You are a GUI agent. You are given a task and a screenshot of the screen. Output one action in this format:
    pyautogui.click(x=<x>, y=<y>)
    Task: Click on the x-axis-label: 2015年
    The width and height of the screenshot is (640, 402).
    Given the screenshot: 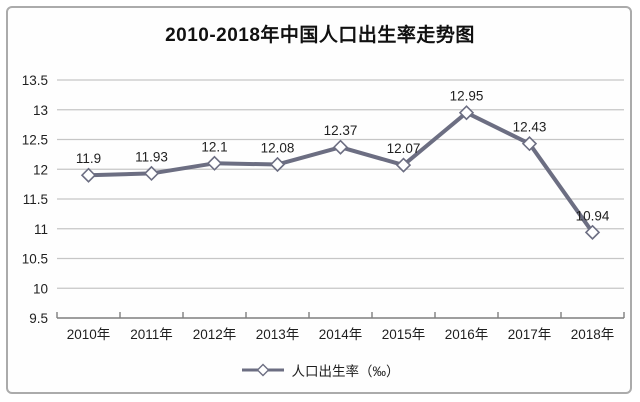 What is the action you would take?
    pyautogui.click(x=404, y=334)
    